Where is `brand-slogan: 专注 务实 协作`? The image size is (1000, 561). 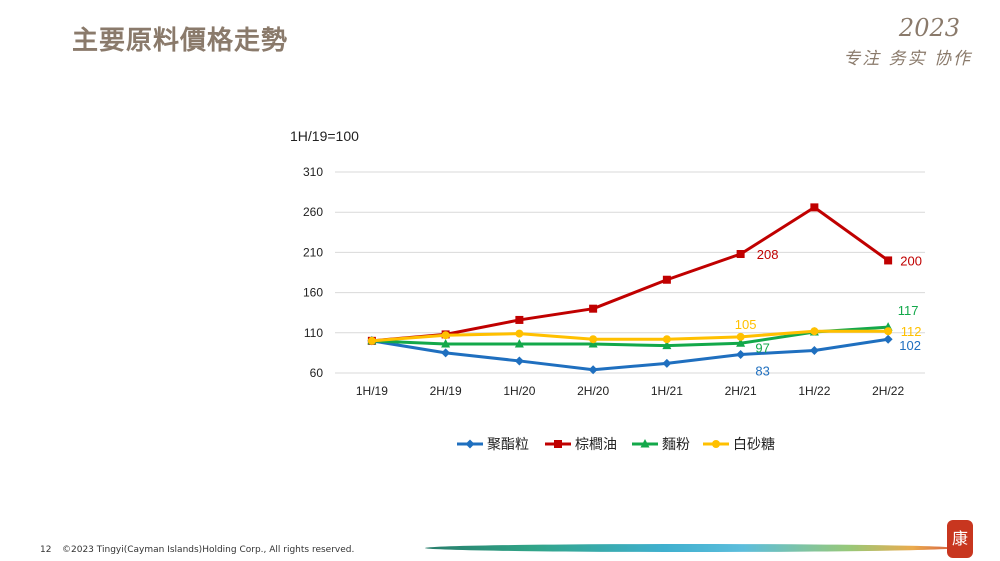 brand-slogan: 专注 务实 协作 is located at coordinates (907, 59).